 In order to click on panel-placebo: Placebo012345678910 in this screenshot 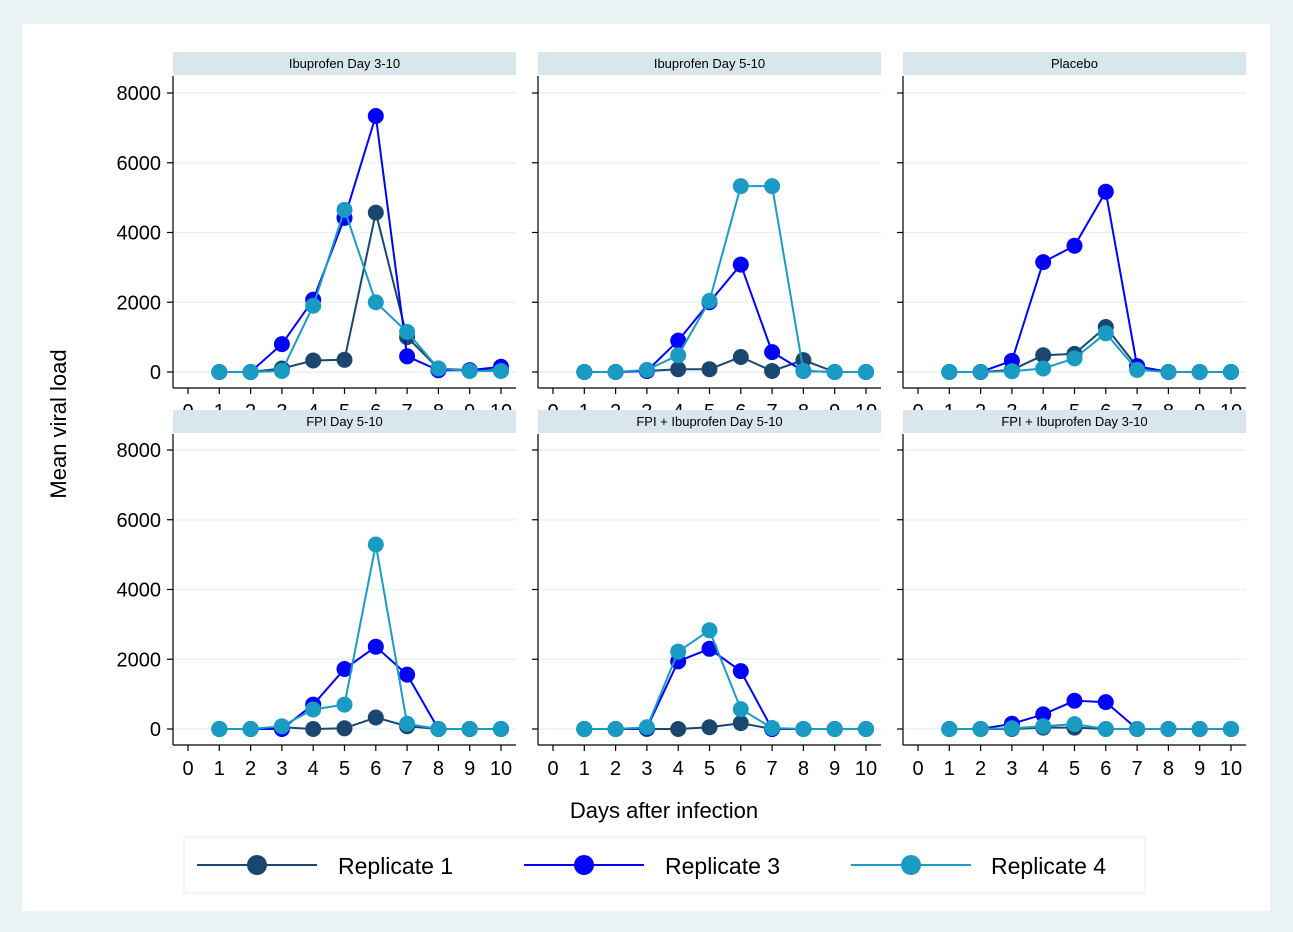, I will do `click(1071, 237)`.